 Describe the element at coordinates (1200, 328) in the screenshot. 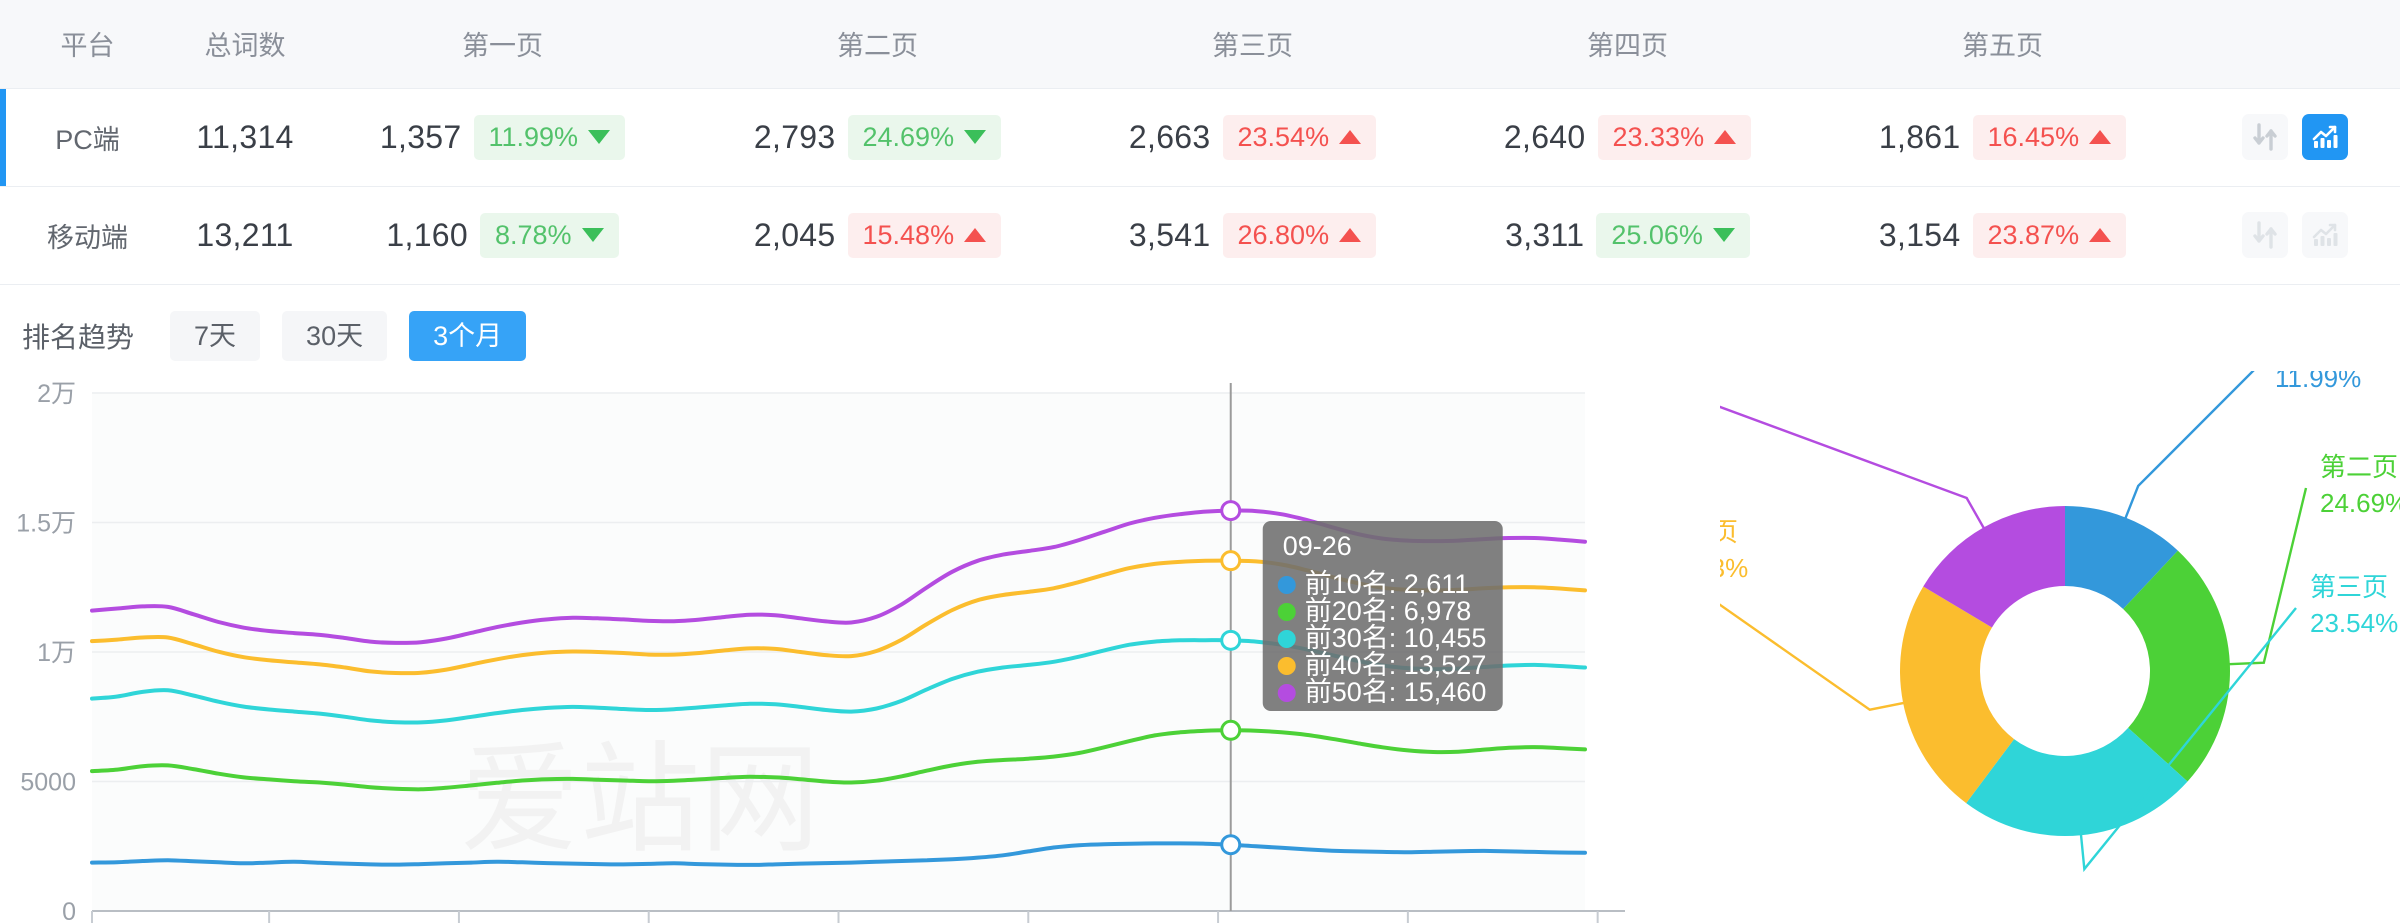

I see `trend-toolbar: 排名趋势 7天 30天 3个月` at that location.